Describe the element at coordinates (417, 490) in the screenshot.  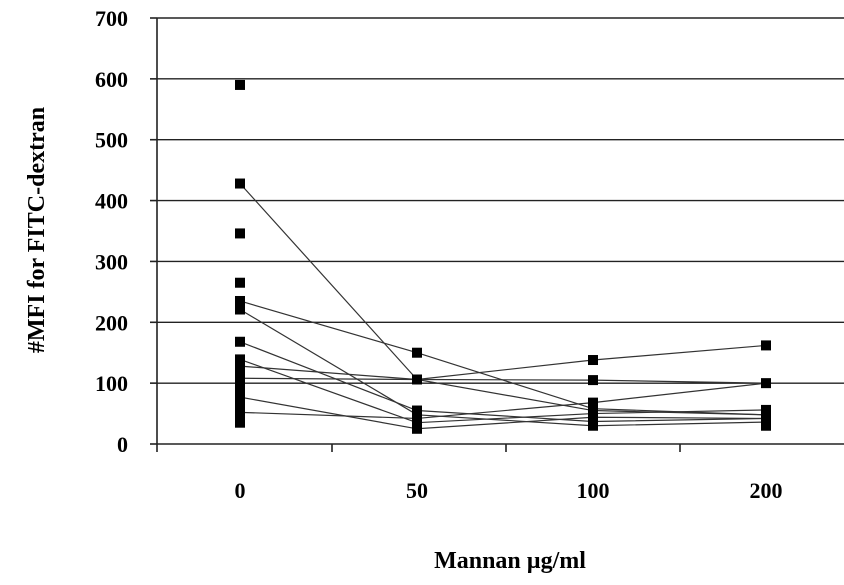
I see `x-tick-label-50: 50` at that location.